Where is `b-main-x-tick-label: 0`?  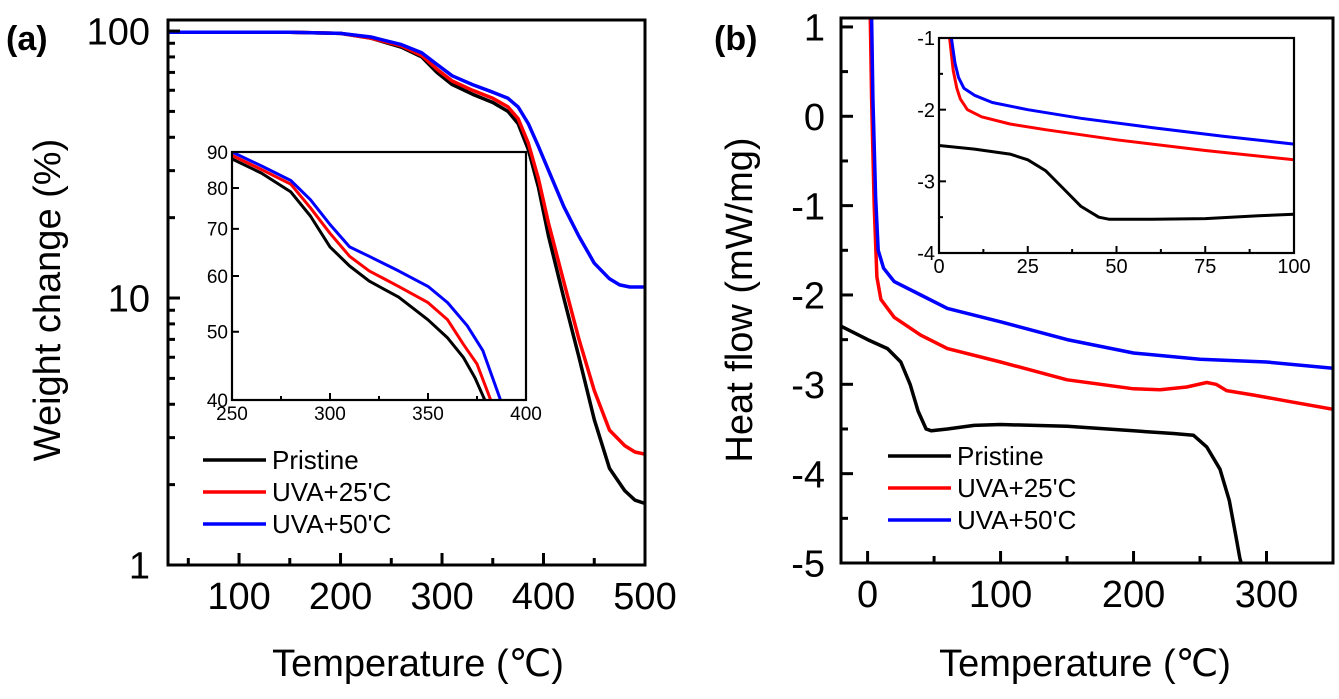 b-main-x-tick-label: 0 is located at coordinates (867, 595).